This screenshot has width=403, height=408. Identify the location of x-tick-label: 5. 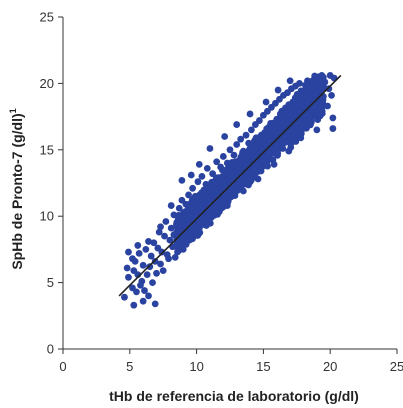
(129, 366).